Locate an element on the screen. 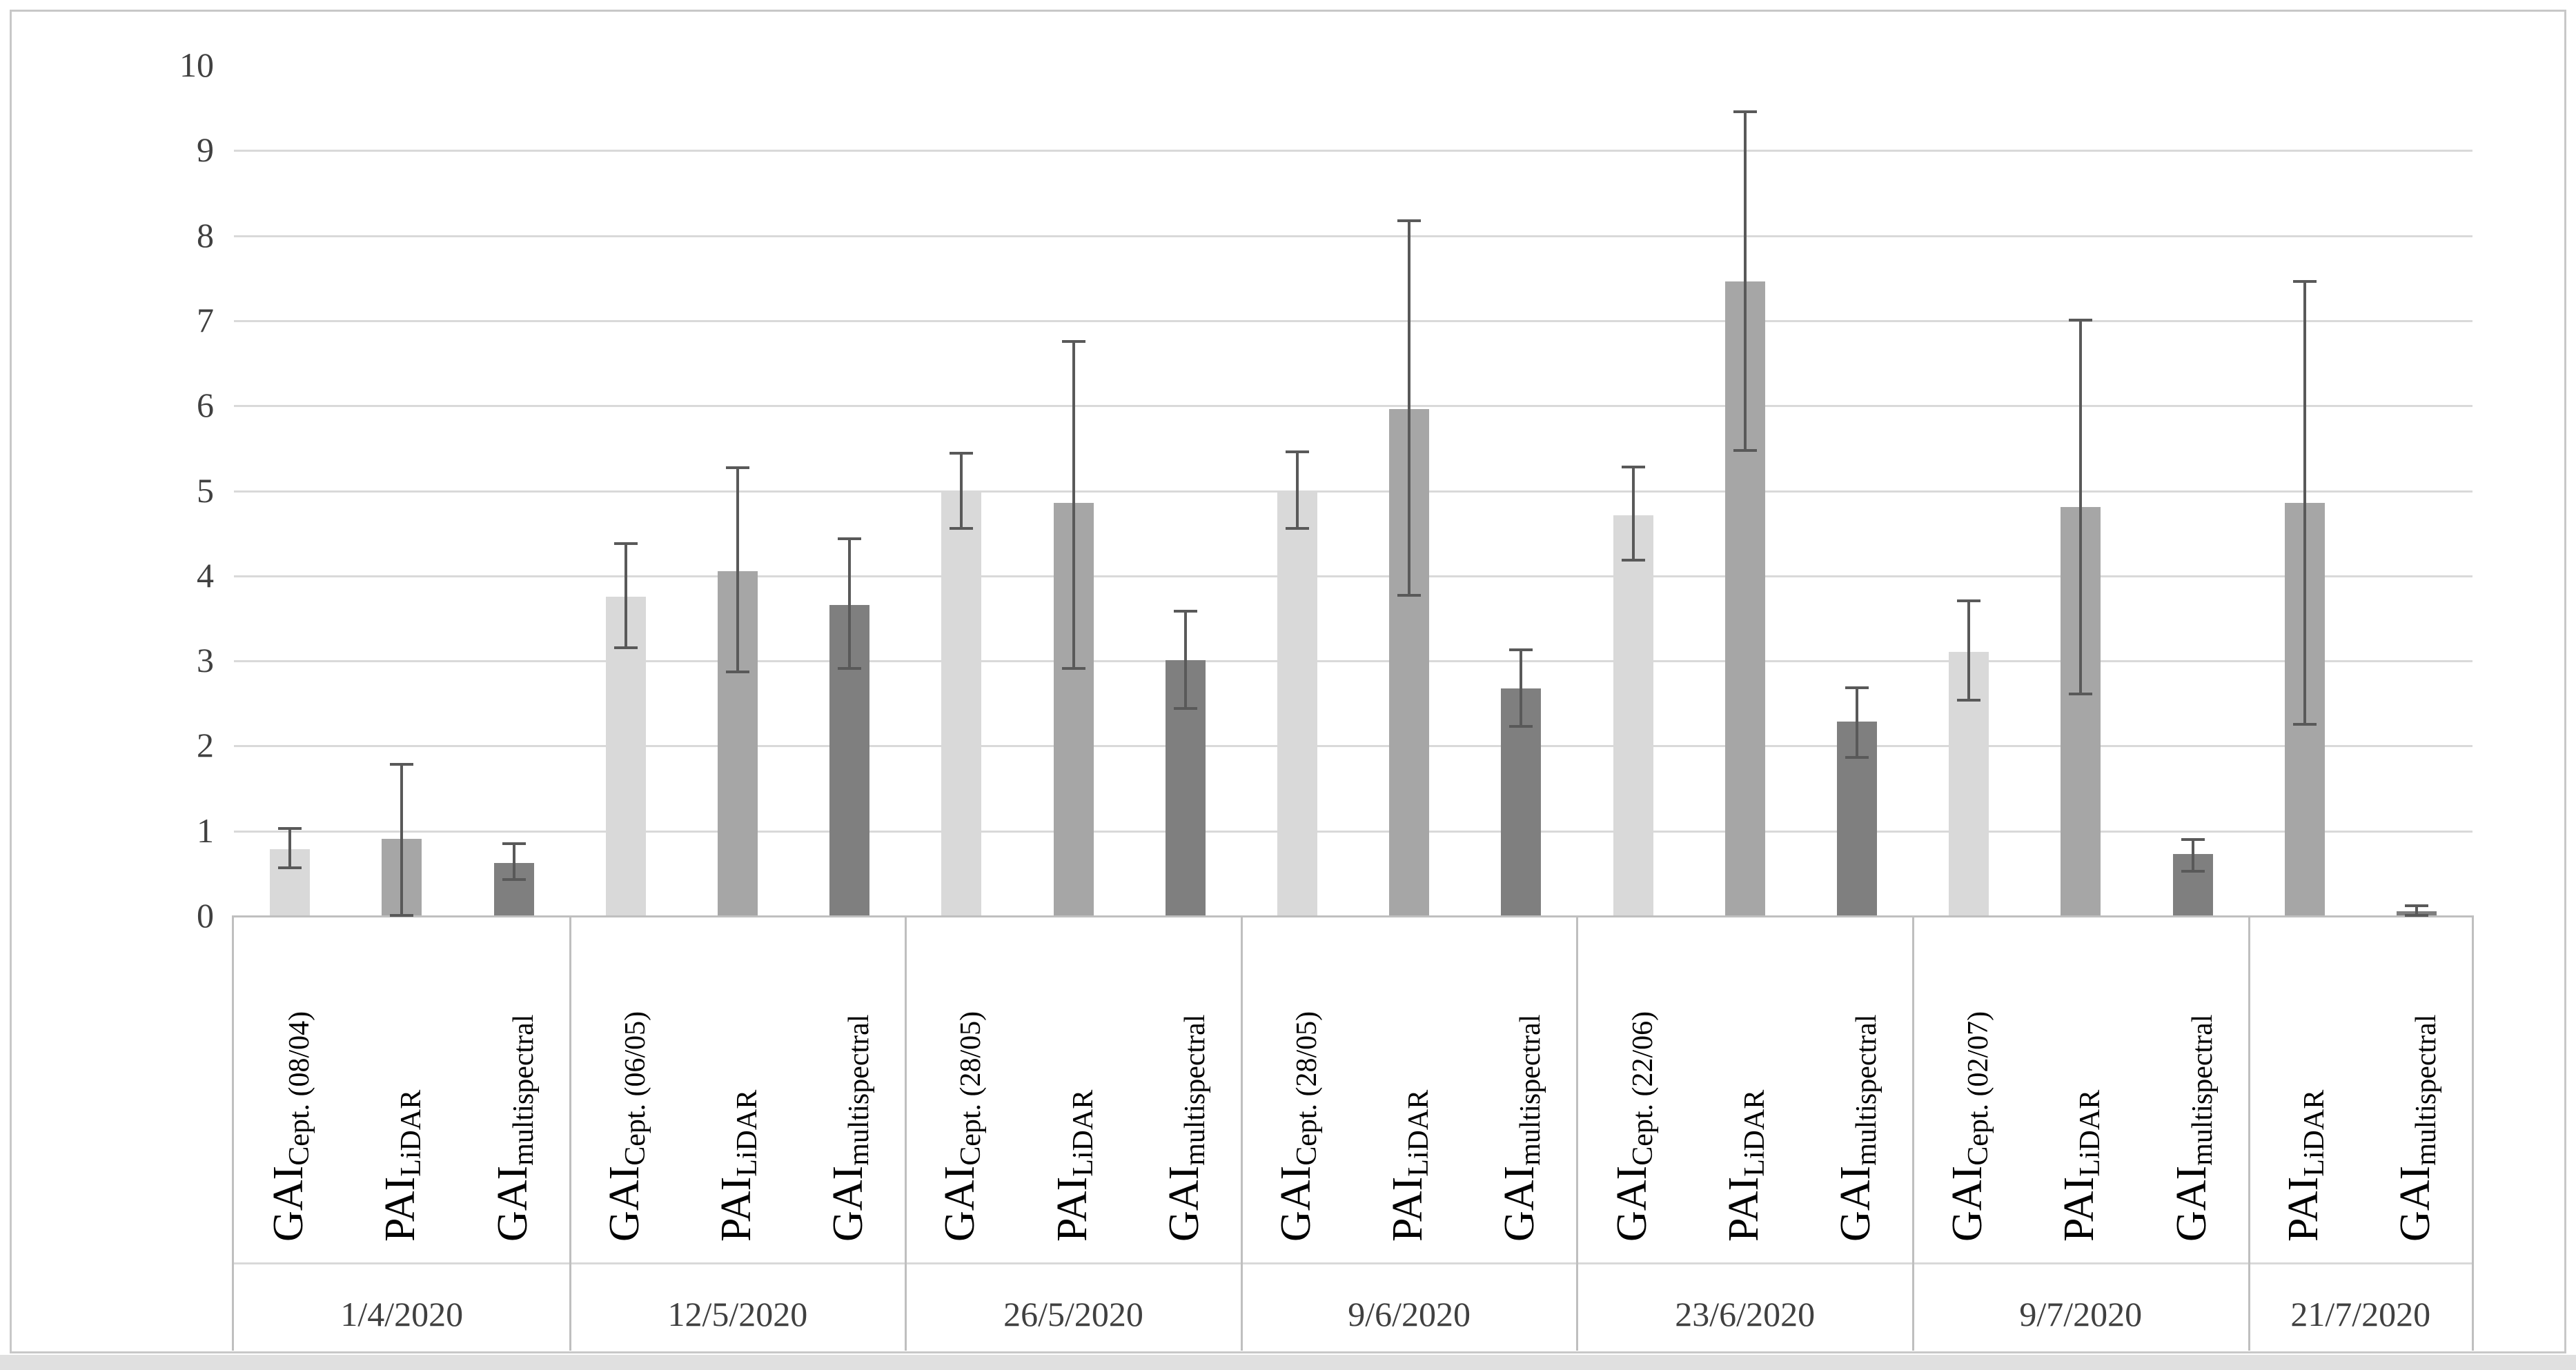 Image resolution: width=2576 pixels, height=1370 pixels. category-label-subscript: Cept. (02/07) is located at coordinates (1979, 1088).